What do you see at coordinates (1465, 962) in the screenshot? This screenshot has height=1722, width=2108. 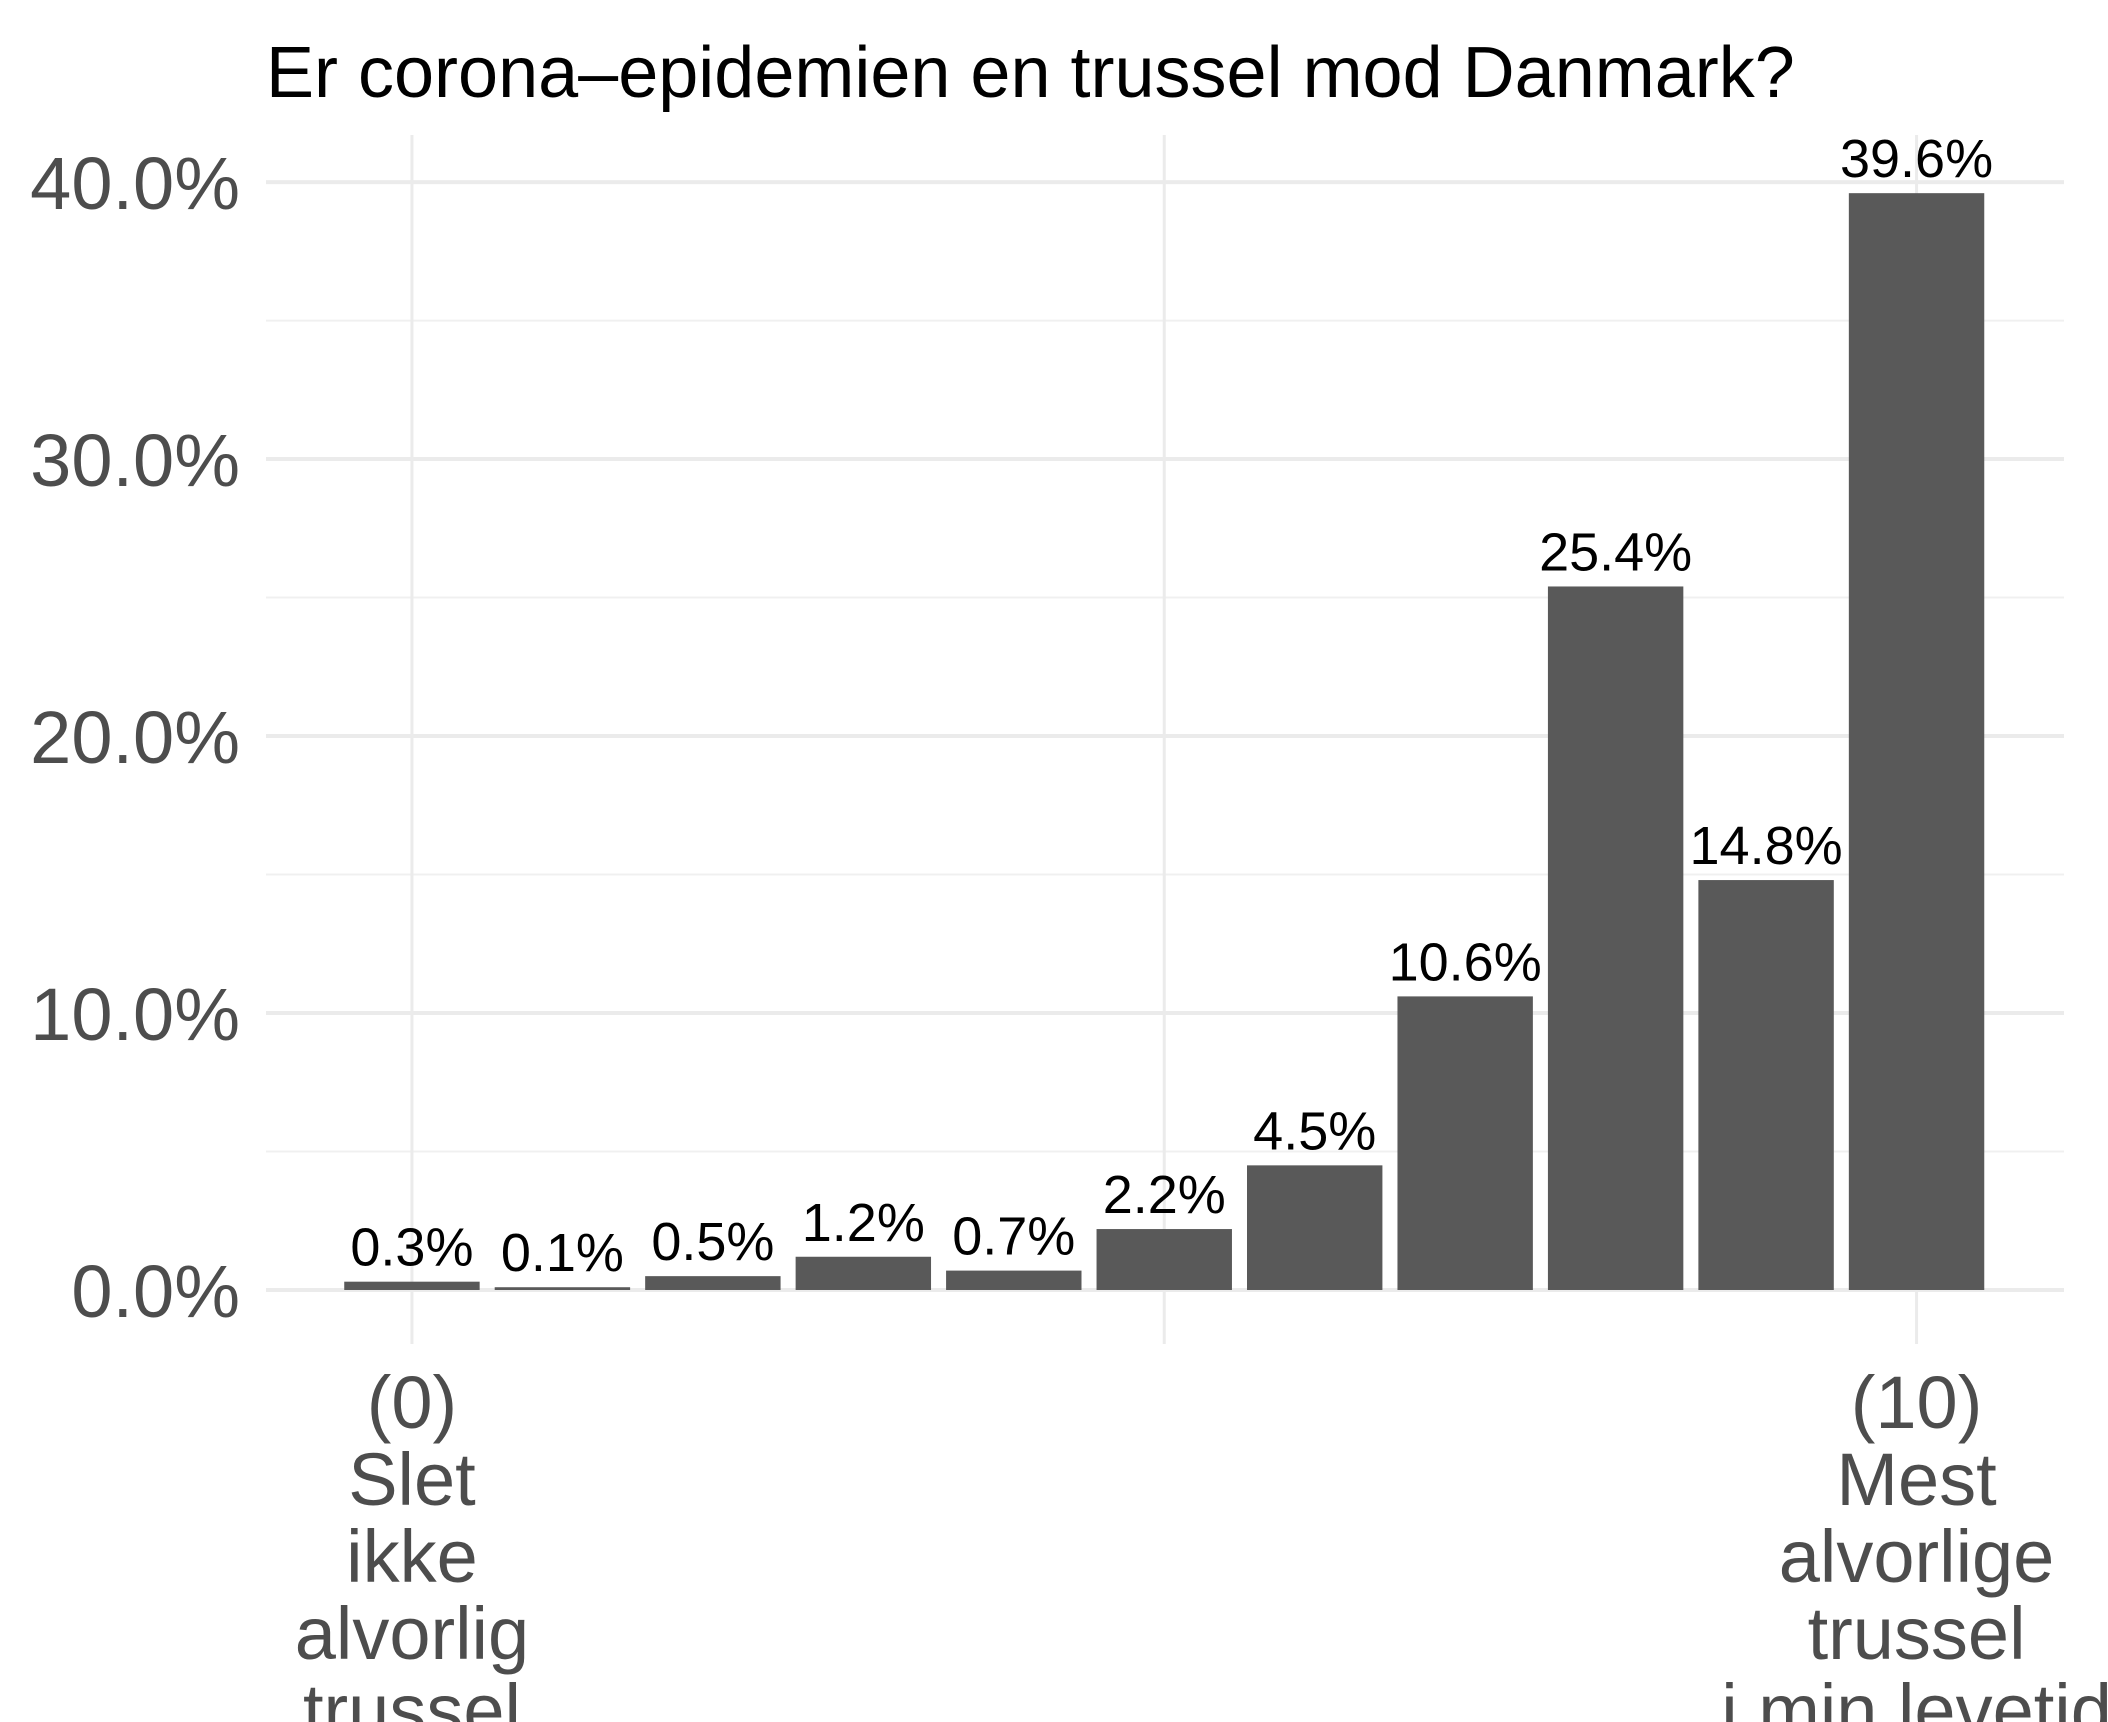 I see `value-label: 10.6%` at bounding box center [1465, 962].